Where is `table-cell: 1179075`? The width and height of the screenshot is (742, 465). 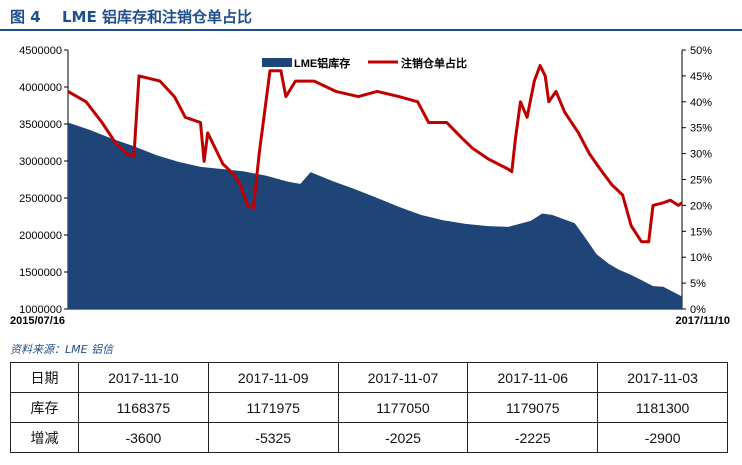
table-cell: 1179075 is located at coordinates (533, 407).